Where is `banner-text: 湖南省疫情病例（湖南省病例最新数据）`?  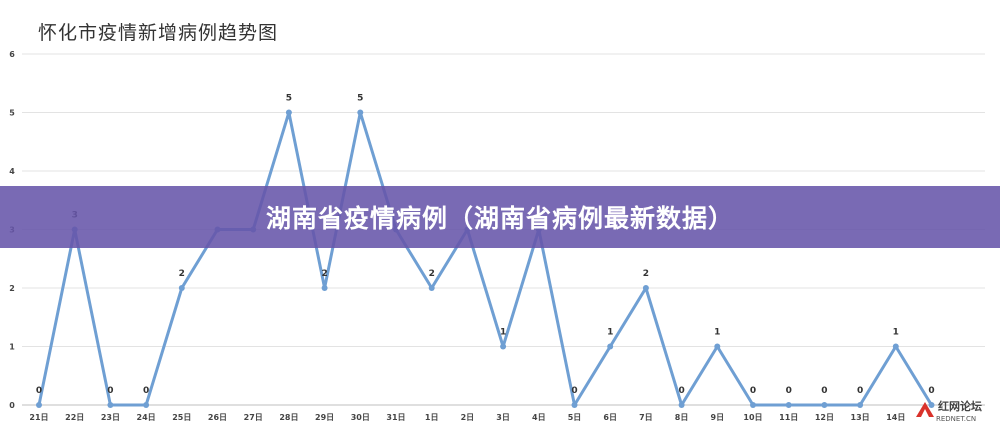 banner-text: 湖南省疫情病例（湖南省病例最新数据） is located at coordinates (499, 218).